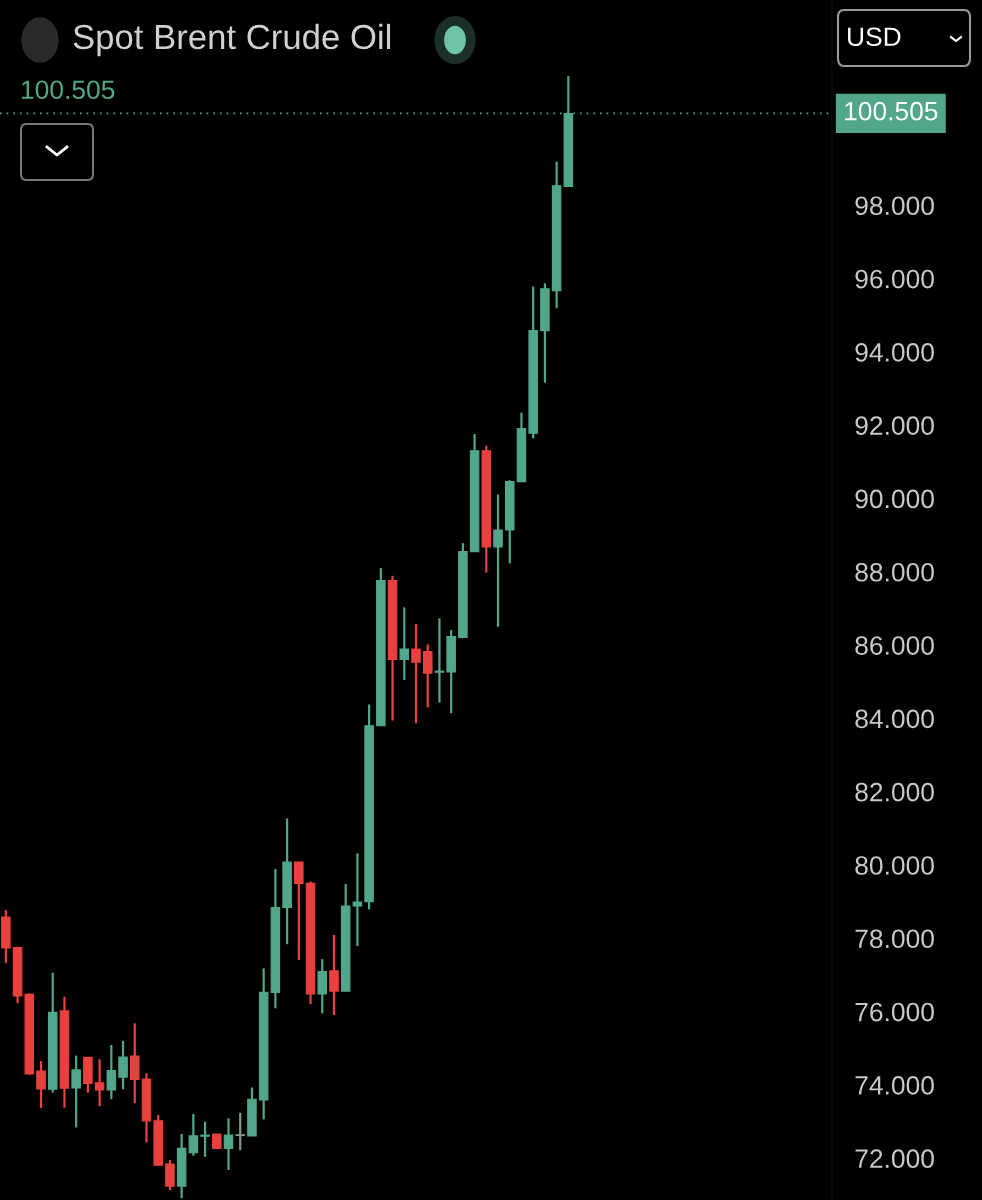  What do you see at coordinates (894, 865) in the screenshot?
I see `y-tick-label: 80.000` at bounding box center [894, 865].